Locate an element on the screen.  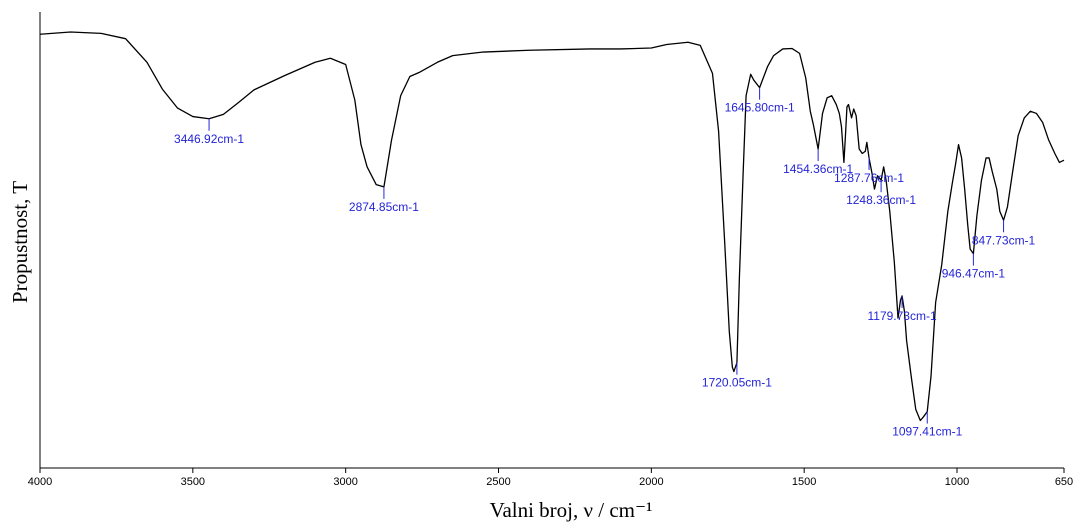
peak-label: 3446.92cm-1 is located at coordinates (209, 139).